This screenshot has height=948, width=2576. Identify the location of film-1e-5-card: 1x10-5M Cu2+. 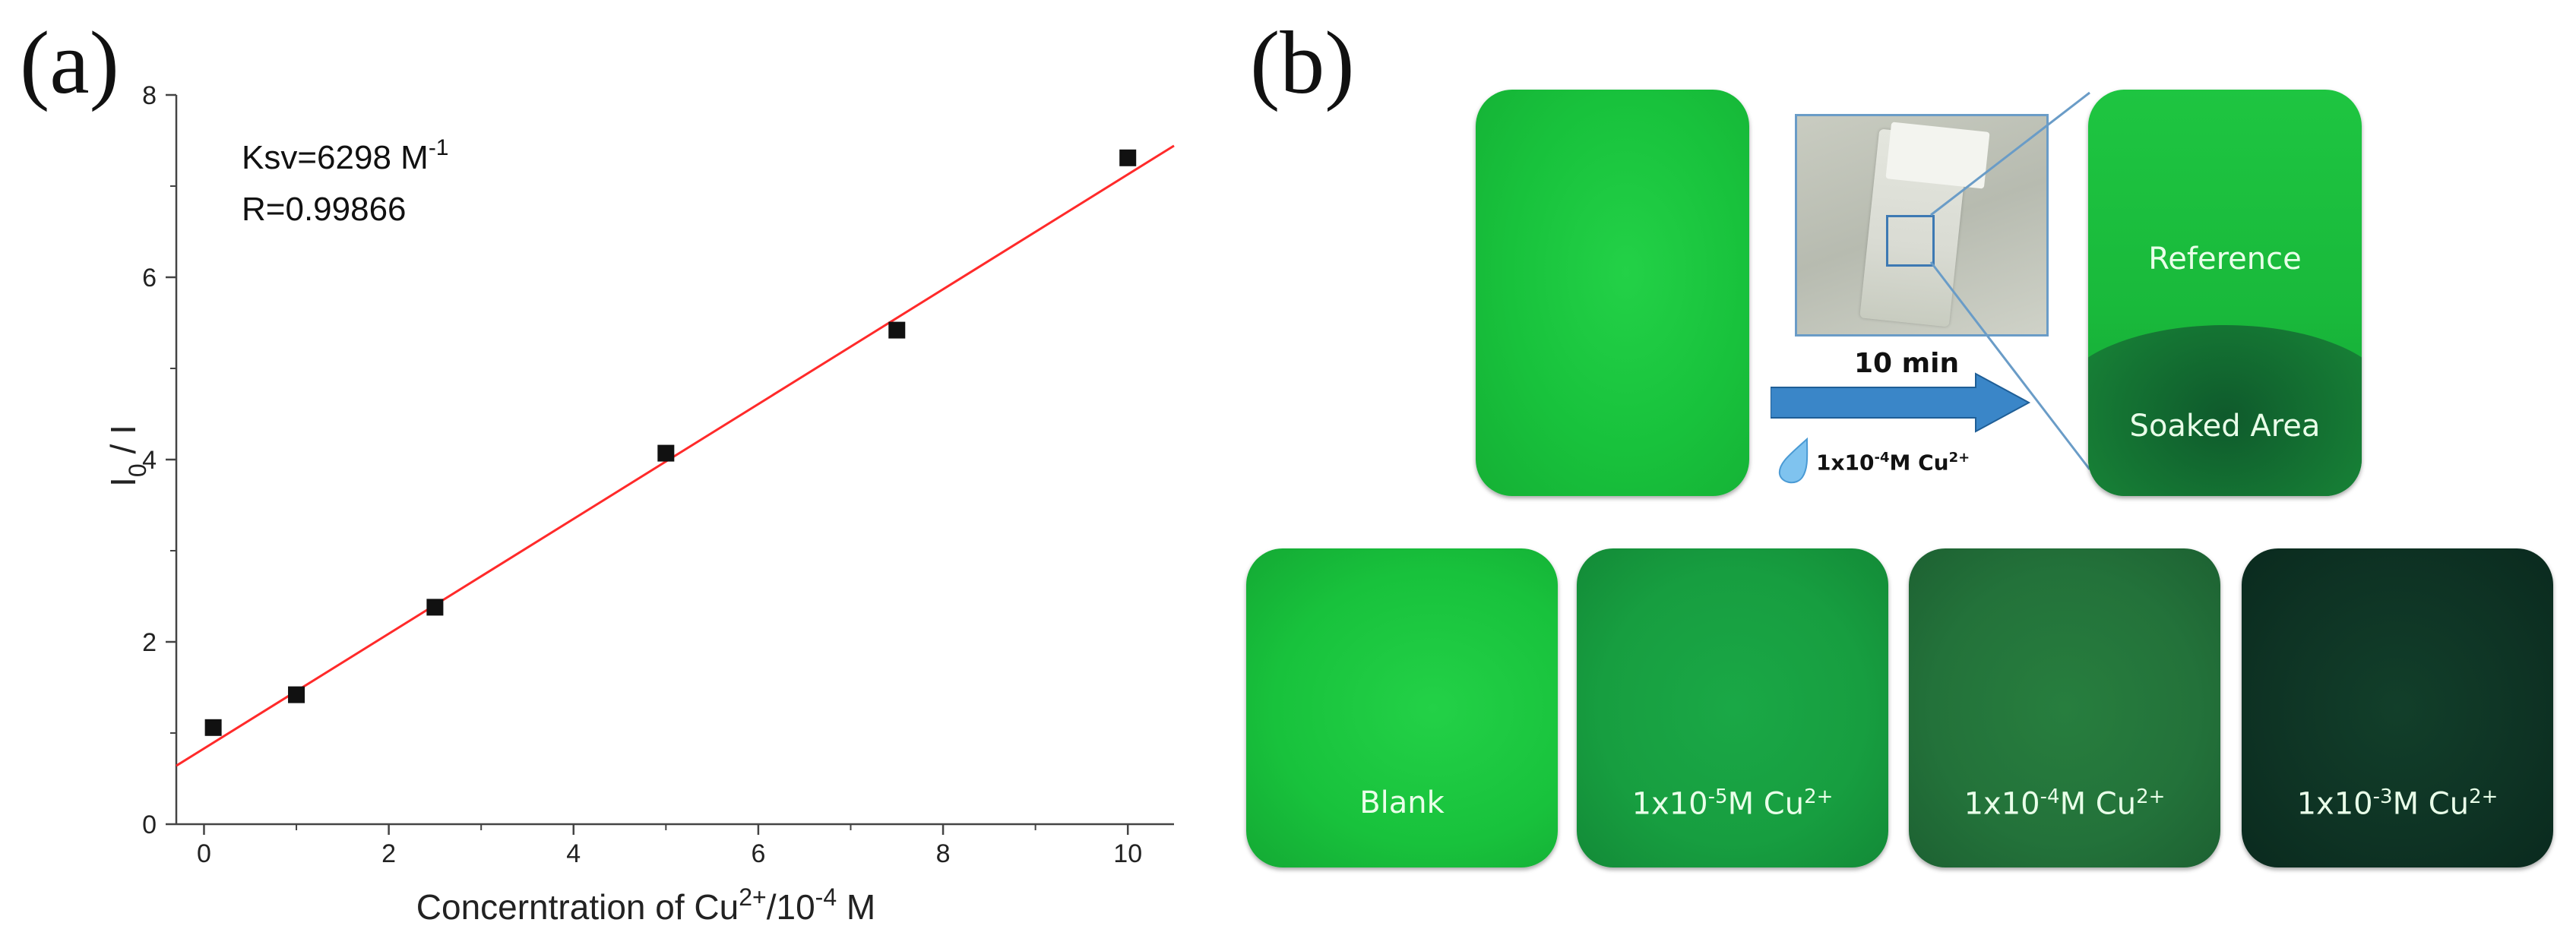
(1733, 707).